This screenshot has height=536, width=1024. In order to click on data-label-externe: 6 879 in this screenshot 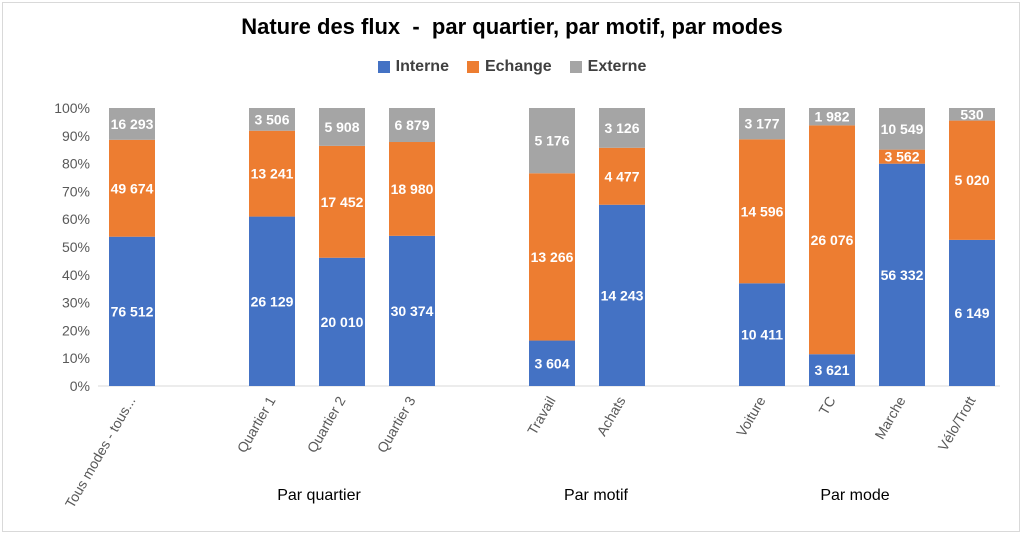, I will do `click(411, 125)`.